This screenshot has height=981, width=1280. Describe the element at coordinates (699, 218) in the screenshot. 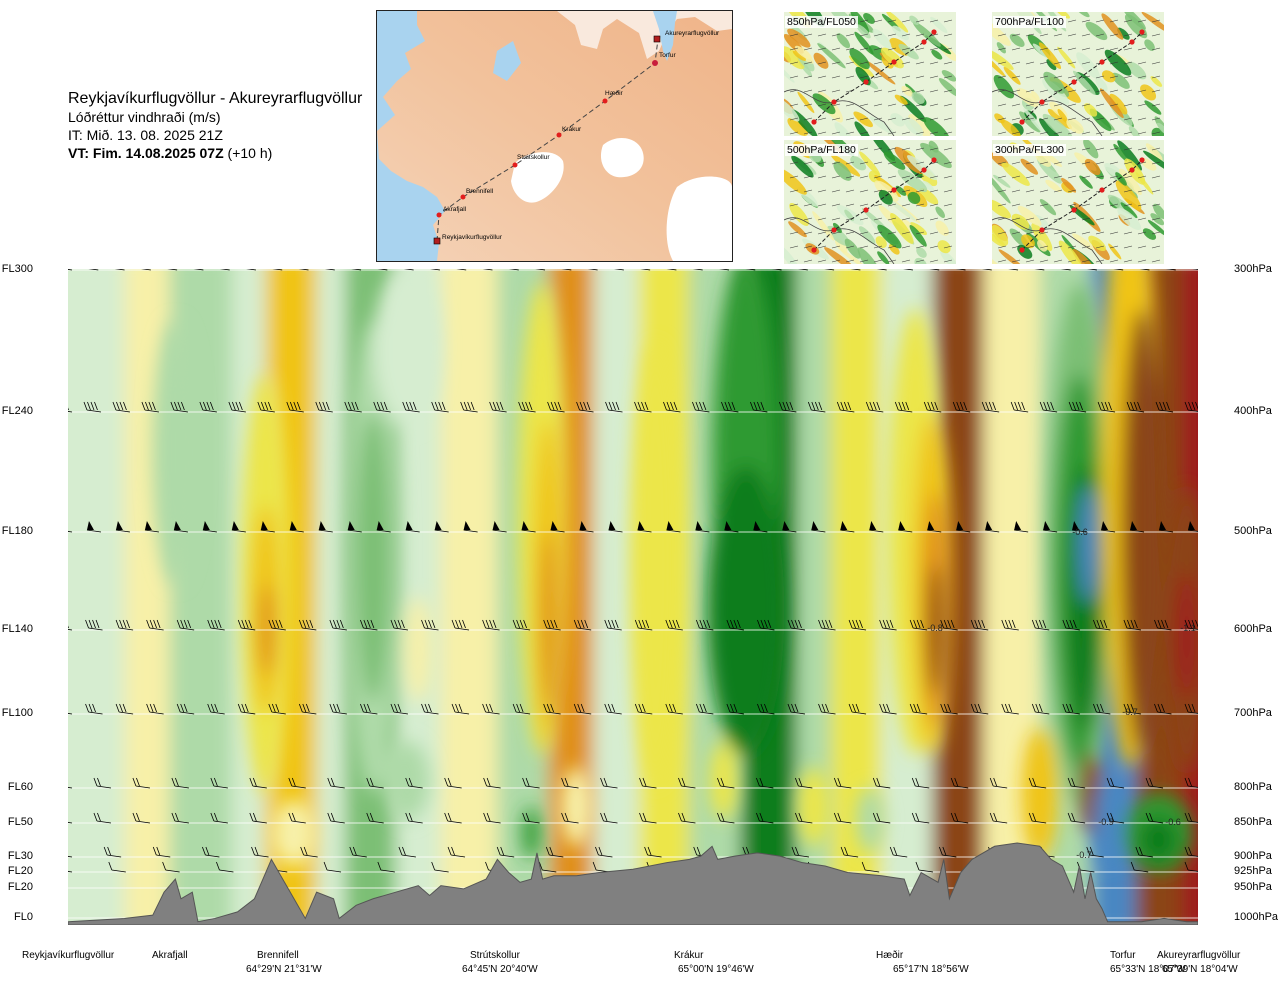

I see `glacier-vatnajokull` at that location.